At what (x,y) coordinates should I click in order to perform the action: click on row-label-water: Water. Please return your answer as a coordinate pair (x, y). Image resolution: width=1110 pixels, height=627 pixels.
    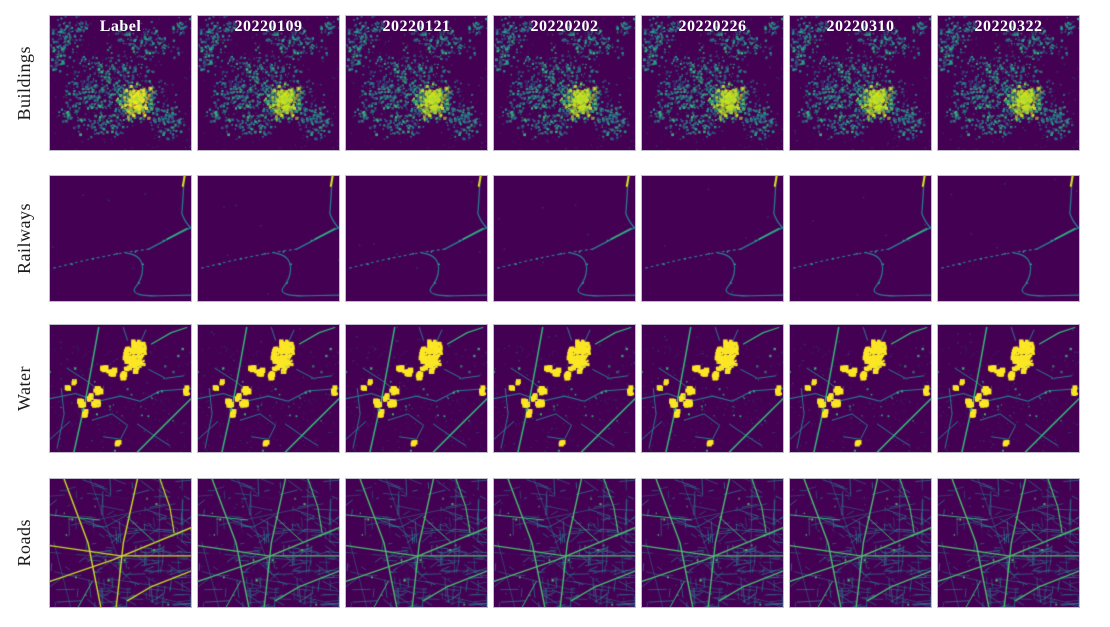
    Looking at the image, I should click on (24, 388).